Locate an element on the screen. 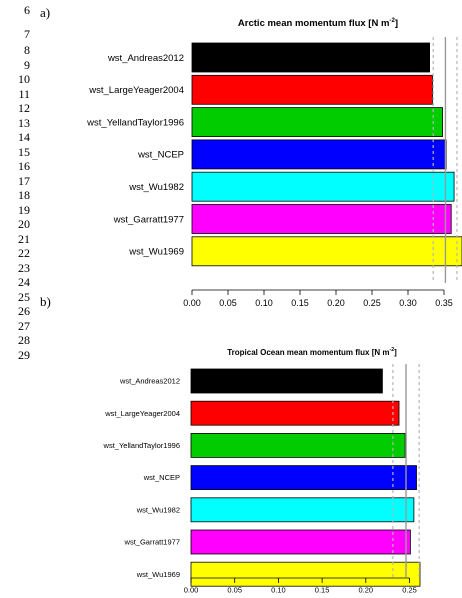 Image resolution: width=462 pixels, height=598 pixels. line-number: 14 is located at coordinates (24, 137).